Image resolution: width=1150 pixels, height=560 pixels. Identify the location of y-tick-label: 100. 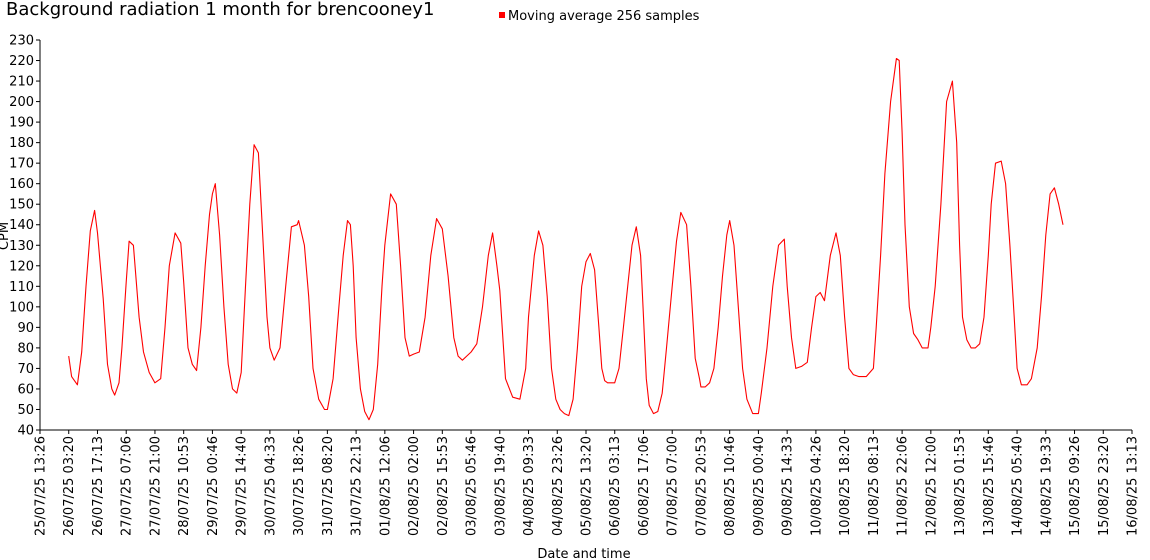
(21, 307).